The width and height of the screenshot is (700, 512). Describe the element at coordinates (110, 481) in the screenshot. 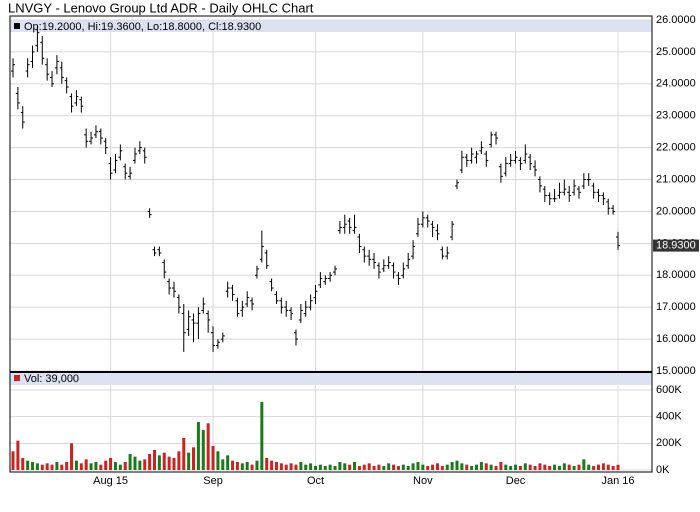

I see `x-tick-label: Aug 15` at that location.